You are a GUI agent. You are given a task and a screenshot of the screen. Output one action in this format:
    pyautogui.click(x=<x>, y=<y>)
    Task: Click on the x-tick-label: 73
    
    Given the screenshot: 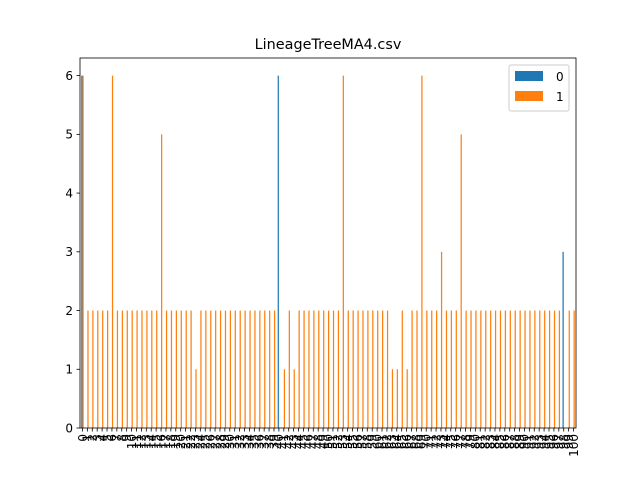 What is the action you would take?
    pyautogui.click(x=441, y=441)
    